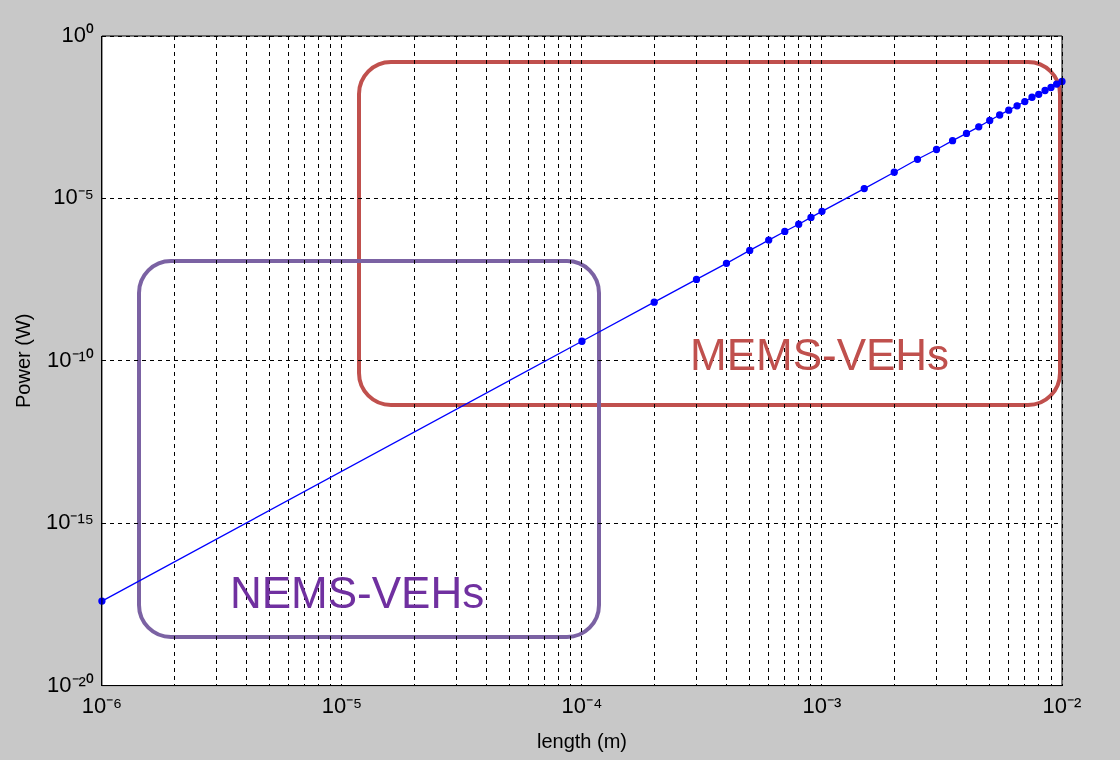  I want to click on y-tick-label: 10⁻¹⁵, so click(70, 522).